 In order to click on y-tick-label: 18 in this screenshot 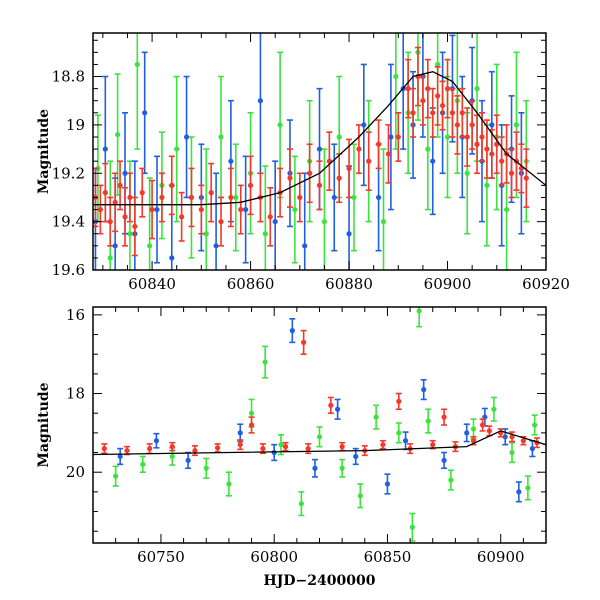, I will do `click(75, 394)`.